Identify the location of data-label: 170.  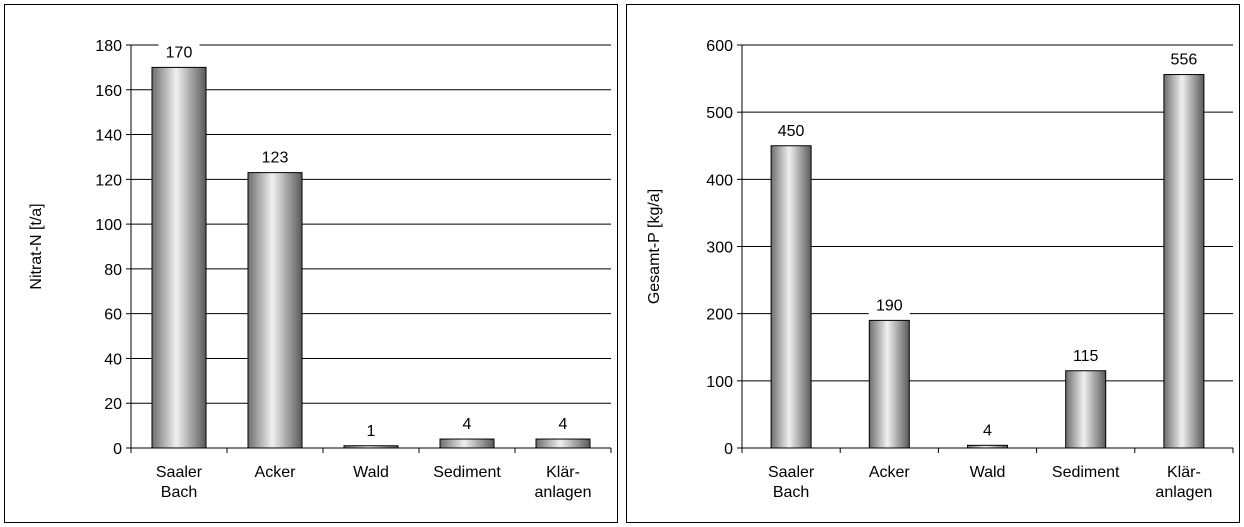
(179, 52).